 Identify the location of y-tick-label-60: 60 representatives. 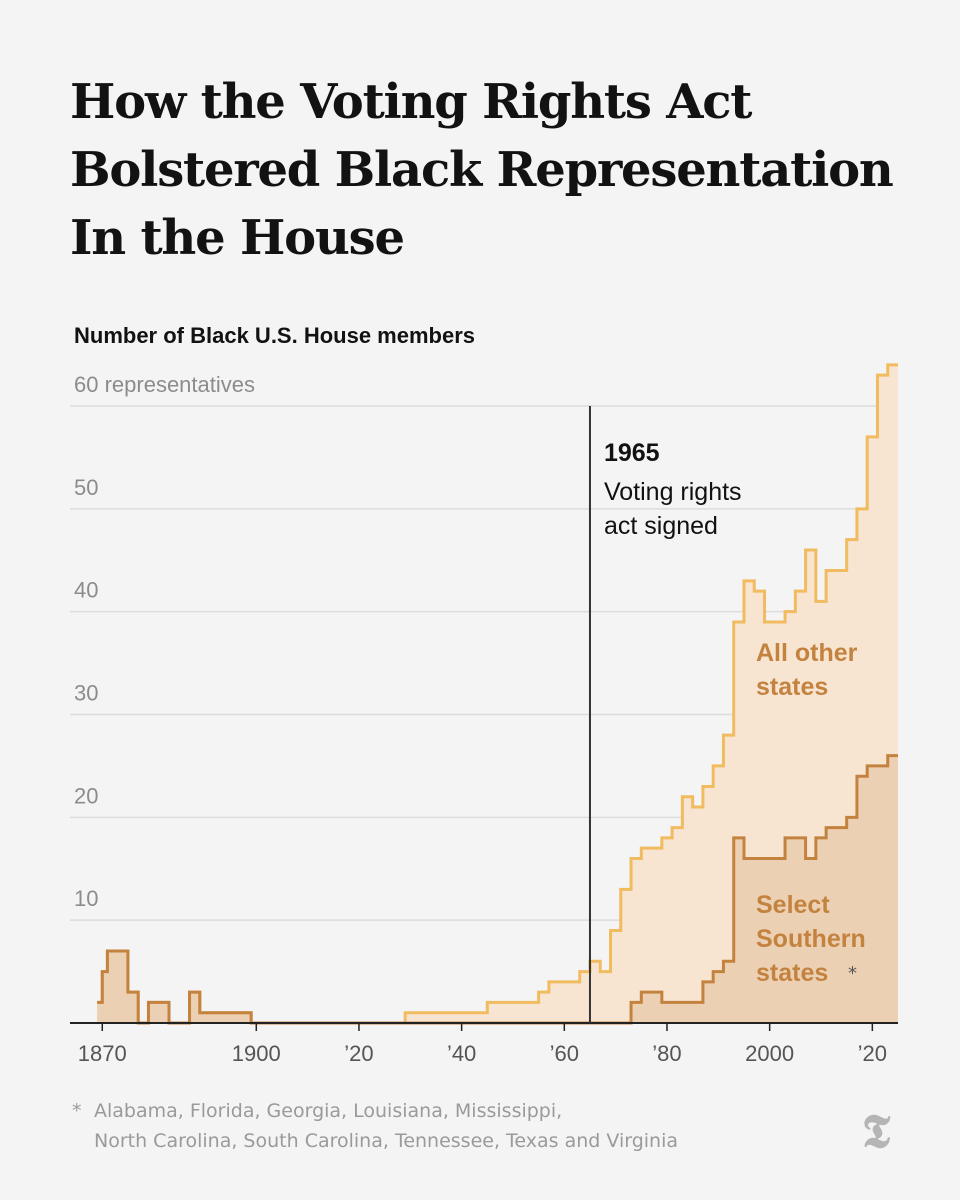
(164, 384).